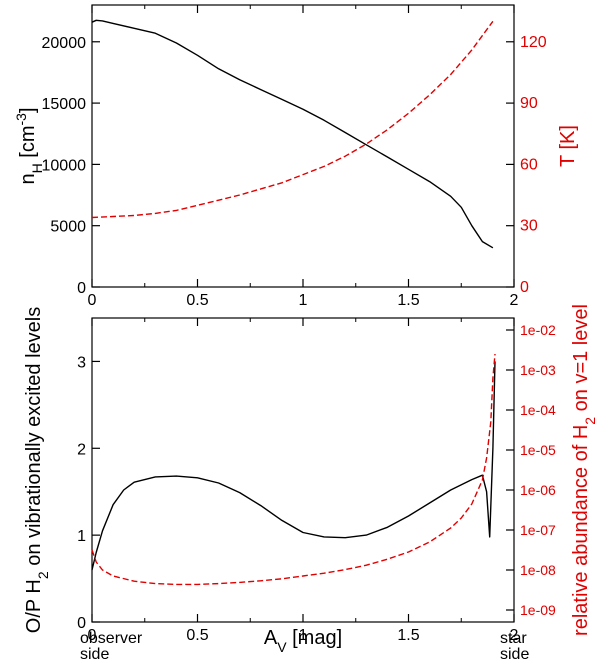 The width and height of the screenshot is (600, 663). Describe the element at coordinates (529, 103) in the screenshot. I see `top-y-right-tick-label-3: 90` at that location.